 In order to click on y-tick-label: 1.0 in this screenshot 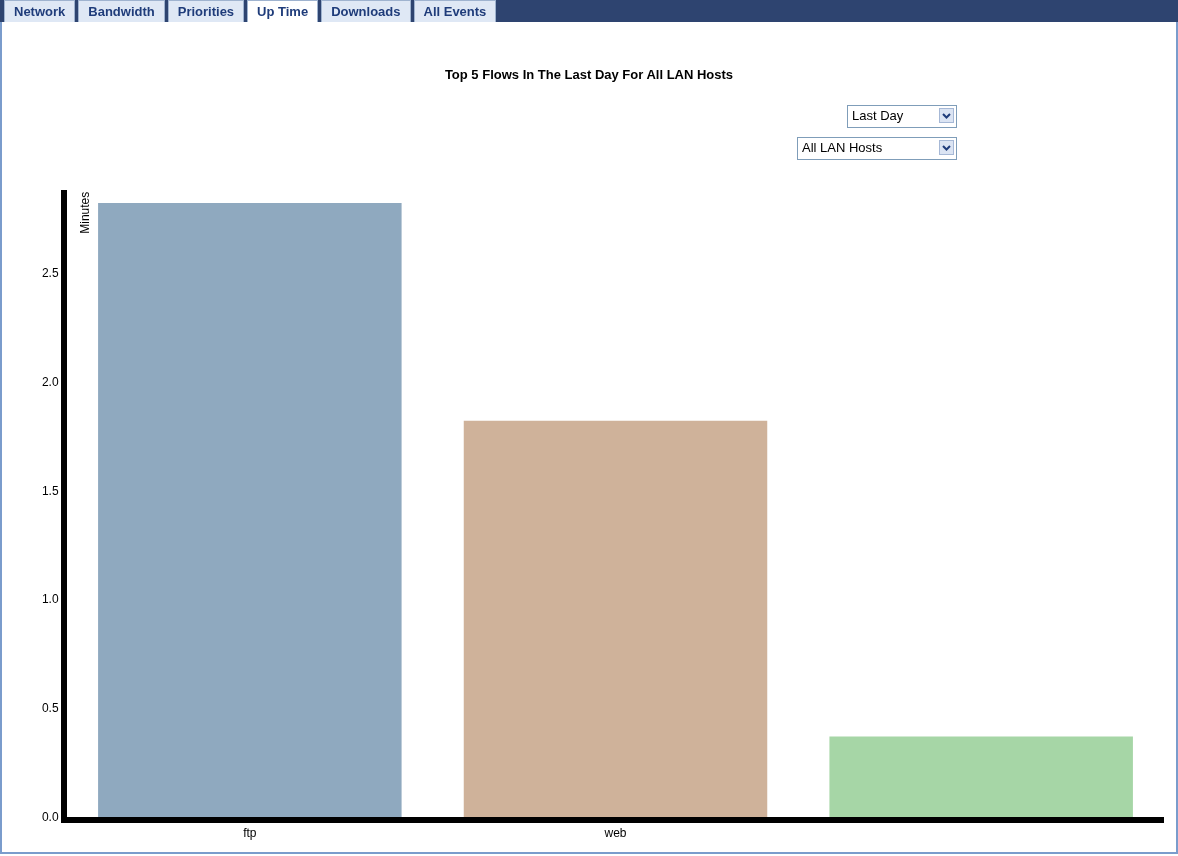, I will do `click(50, 599)`.